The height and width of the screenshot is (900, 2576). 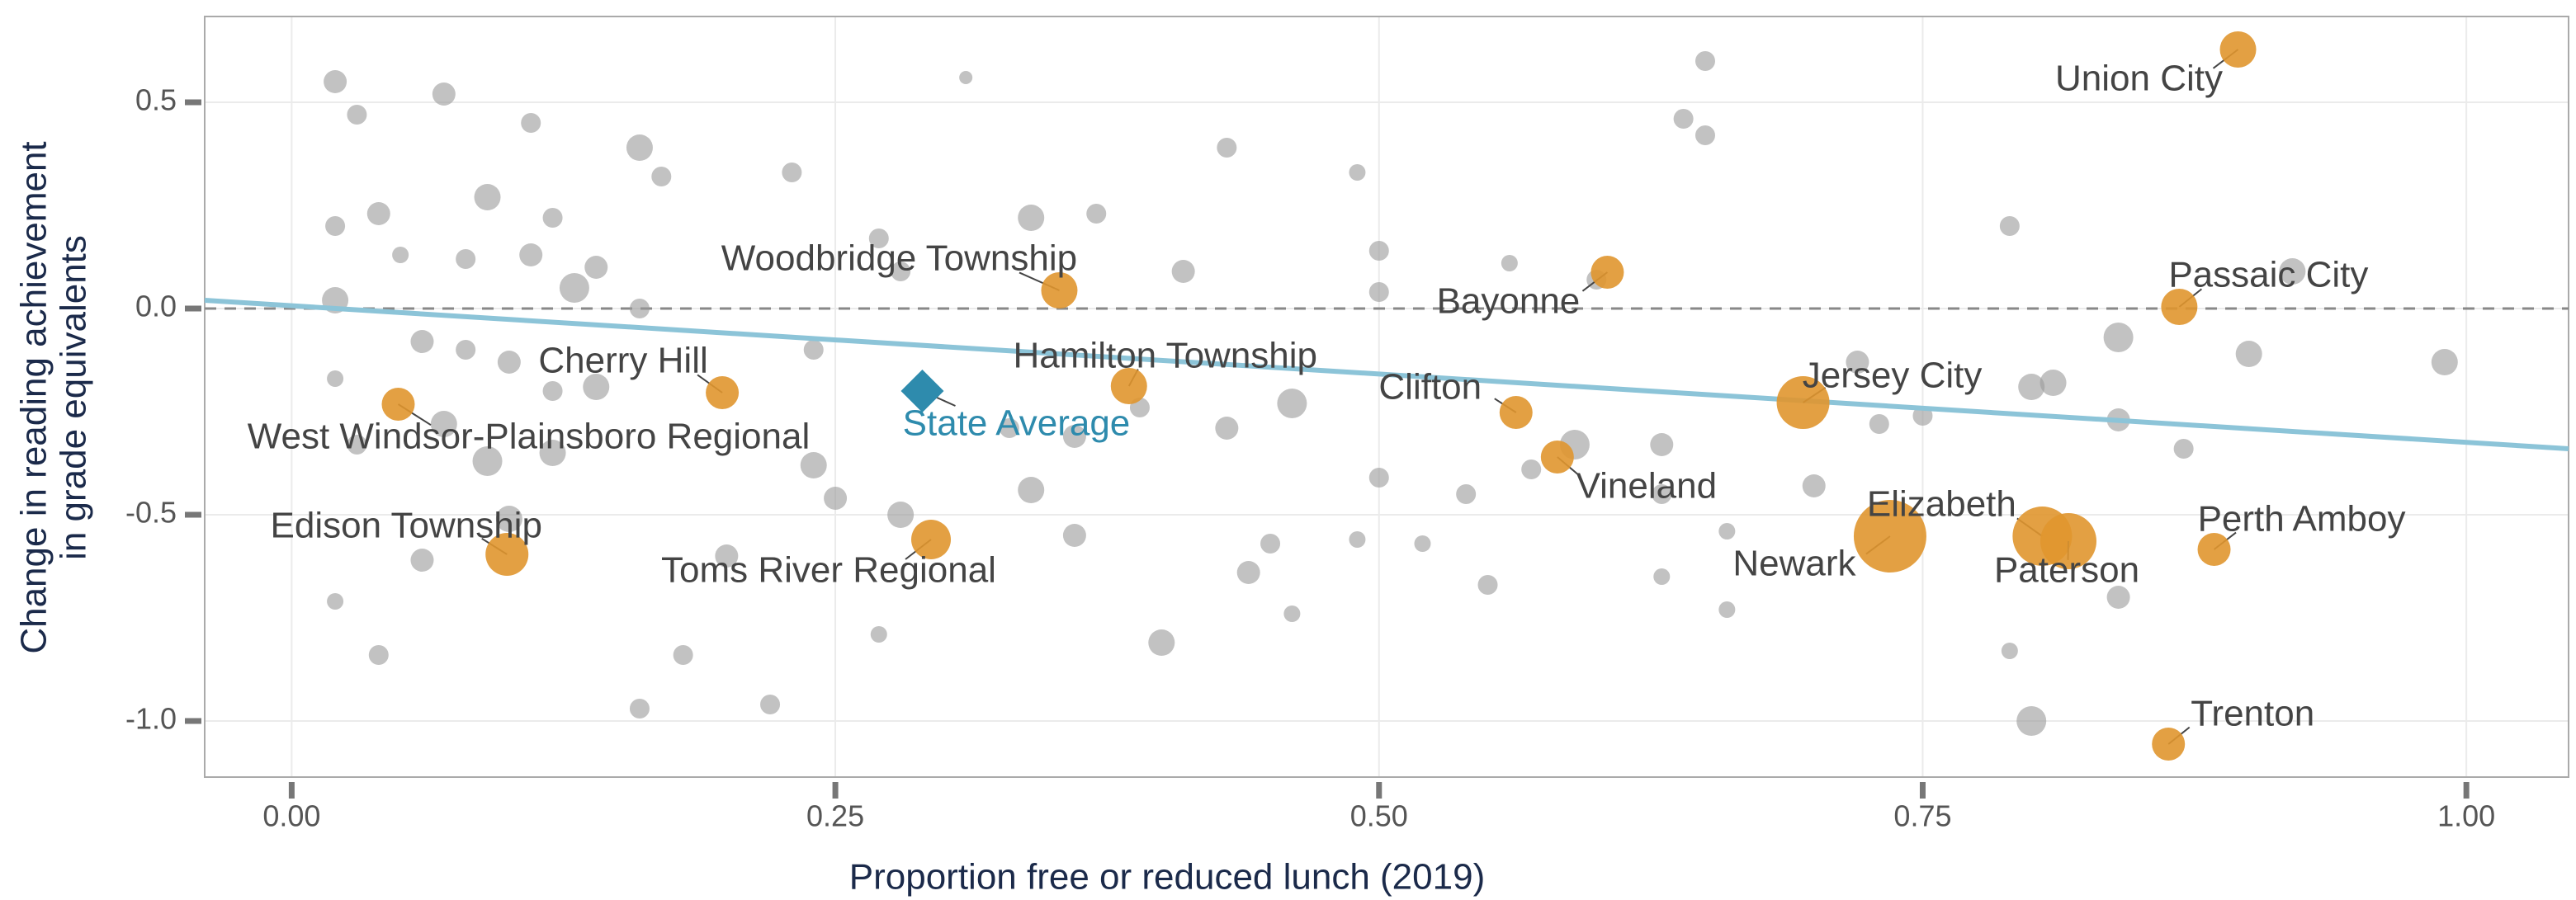 What do you see at coordinates (922, 391) in the screenshot?
I see `state-average-marker` at bounding box center [922, 391].